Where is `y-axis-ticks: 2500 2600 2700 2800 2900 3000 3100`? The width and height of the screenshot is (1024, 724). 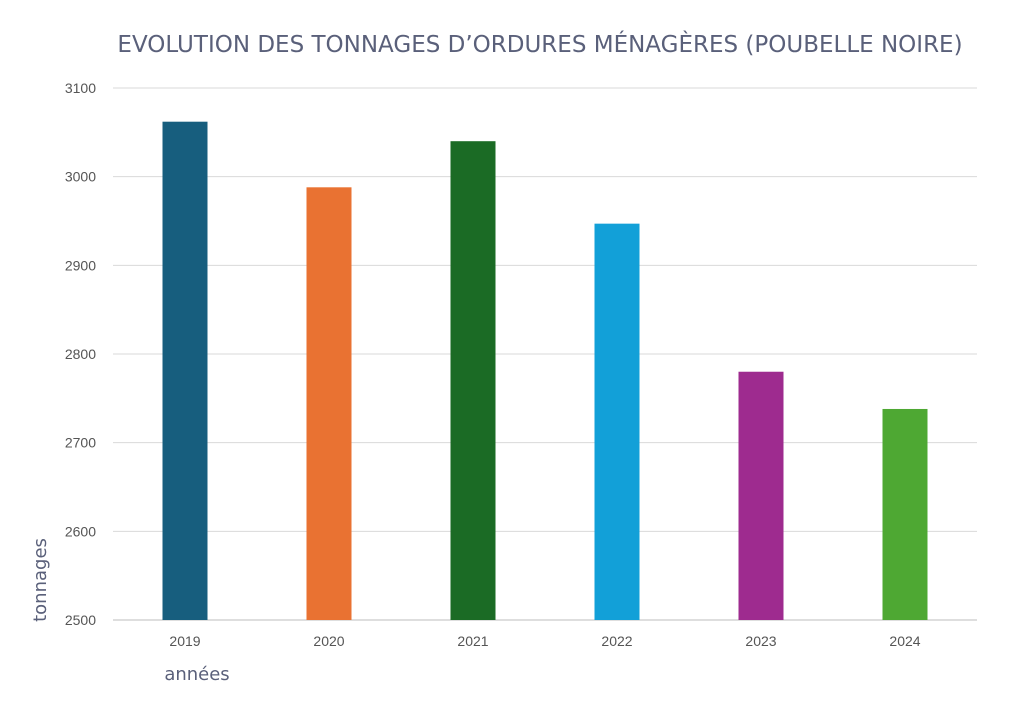
y-axis-ticks: 2500 2600 2700 2800 2900 3000 3100 is located at coordinates (80, 354).